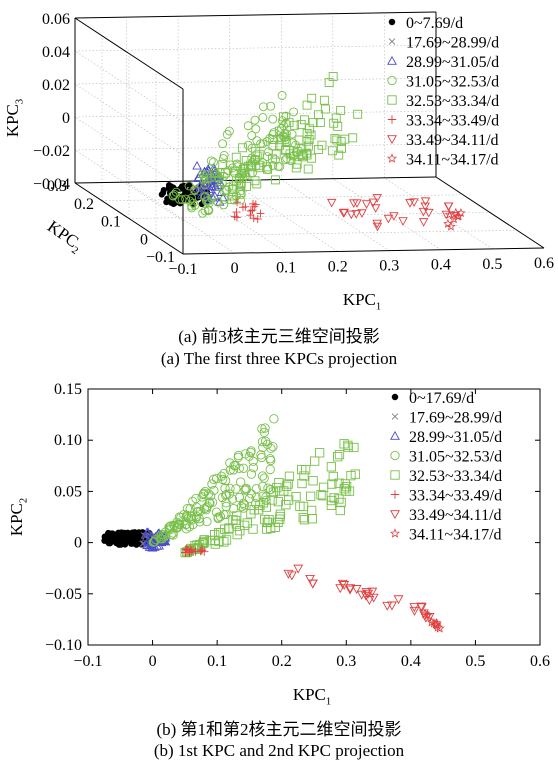 Image resolution: width=558 pixels, height=768 pixels. I want to click on x-tick-label-a: −0.1, so click(182, 269).